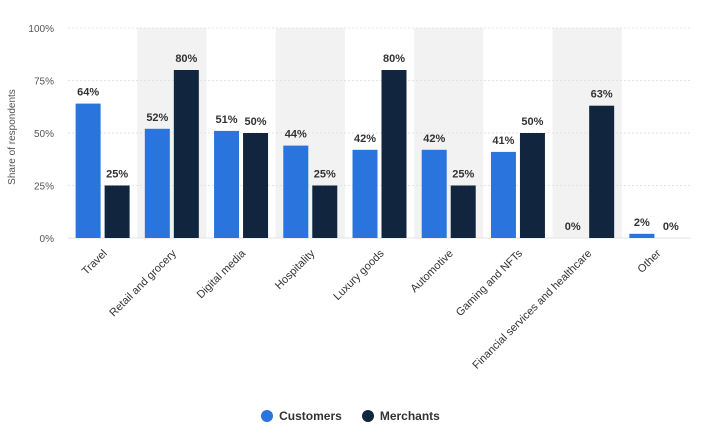  Describe the element at coordinates (310, 416) in the screenshot. I see `legend-label-customers: Customers` at that location.